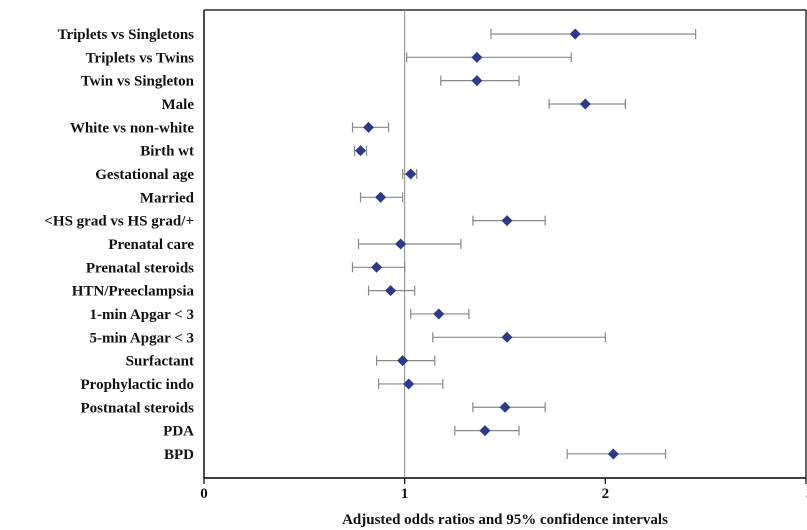 The width and height of the screenshot is (807, 530). Describe the element at coordinates (144, 175) in the screenshot. I see `row-label: Gestational age` at that location.